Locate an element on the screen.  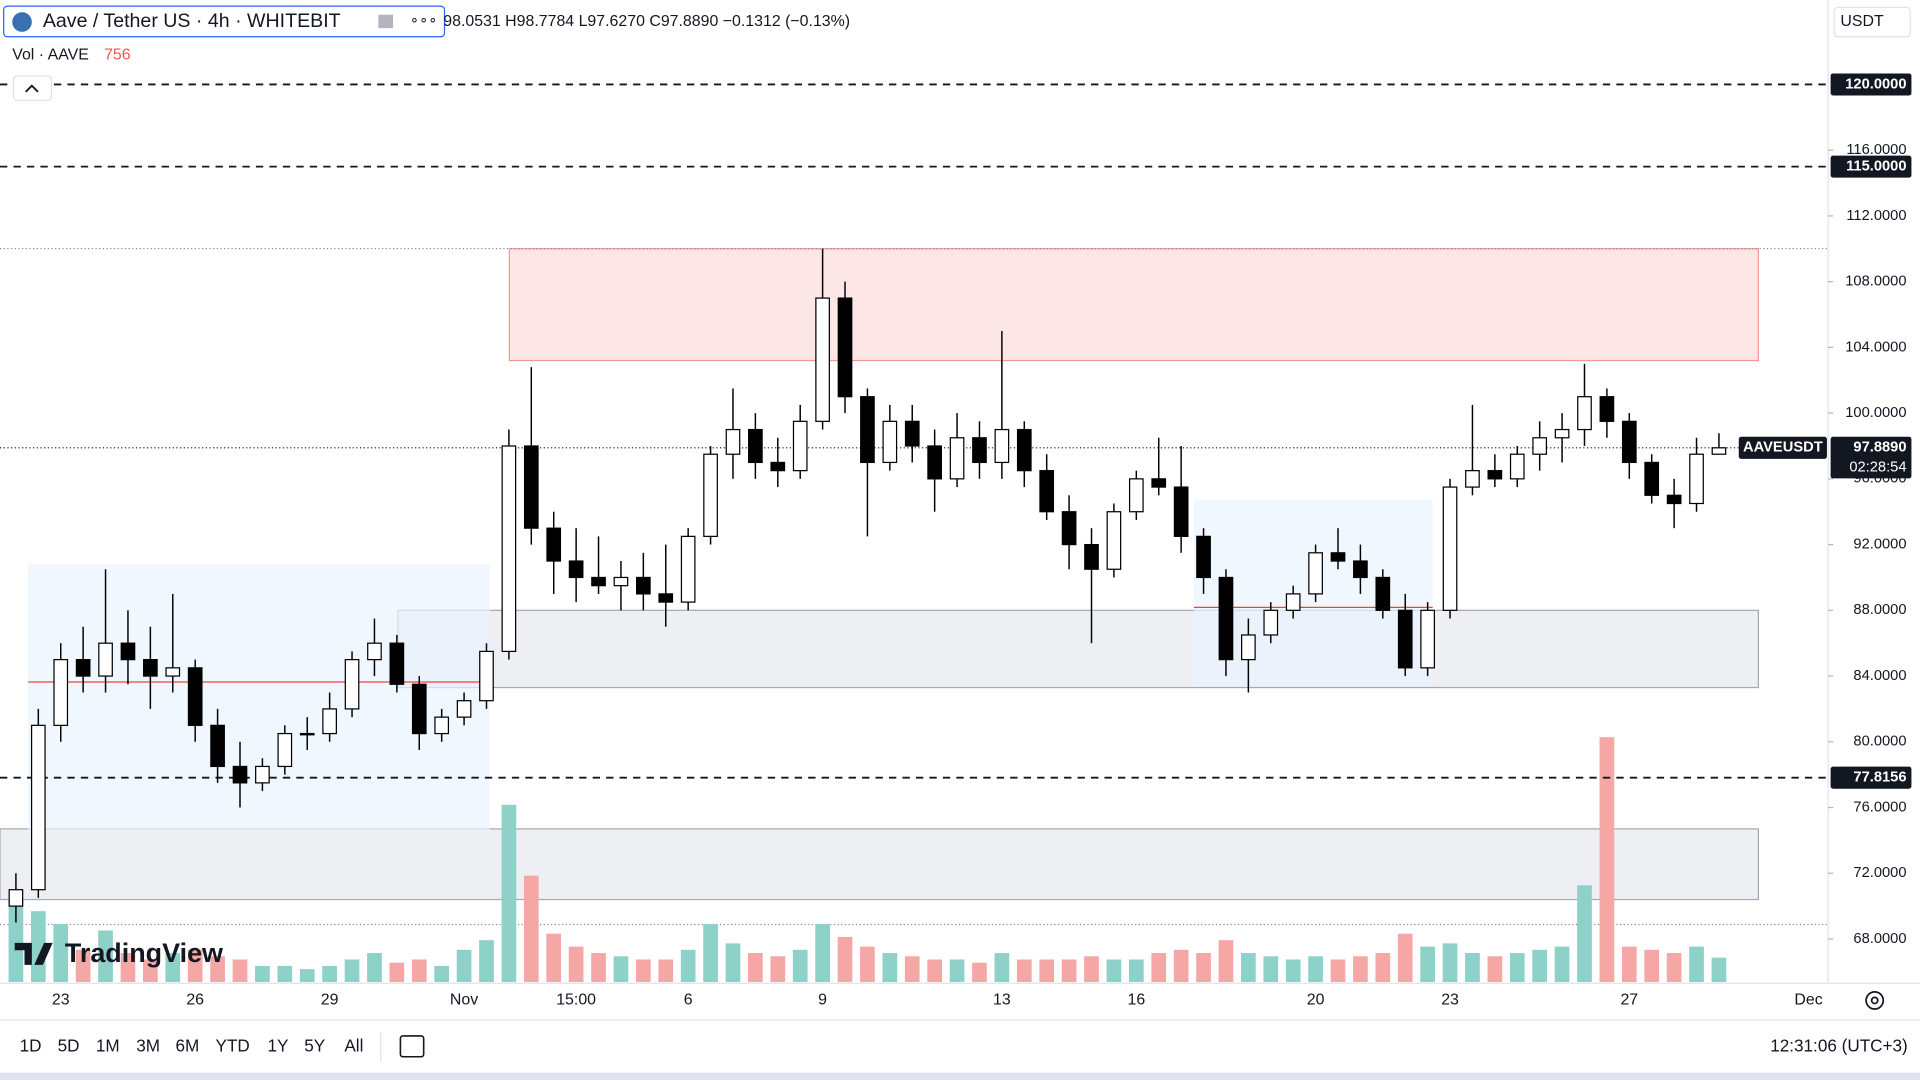
range-button: All is located at coordinates (353, 1045).